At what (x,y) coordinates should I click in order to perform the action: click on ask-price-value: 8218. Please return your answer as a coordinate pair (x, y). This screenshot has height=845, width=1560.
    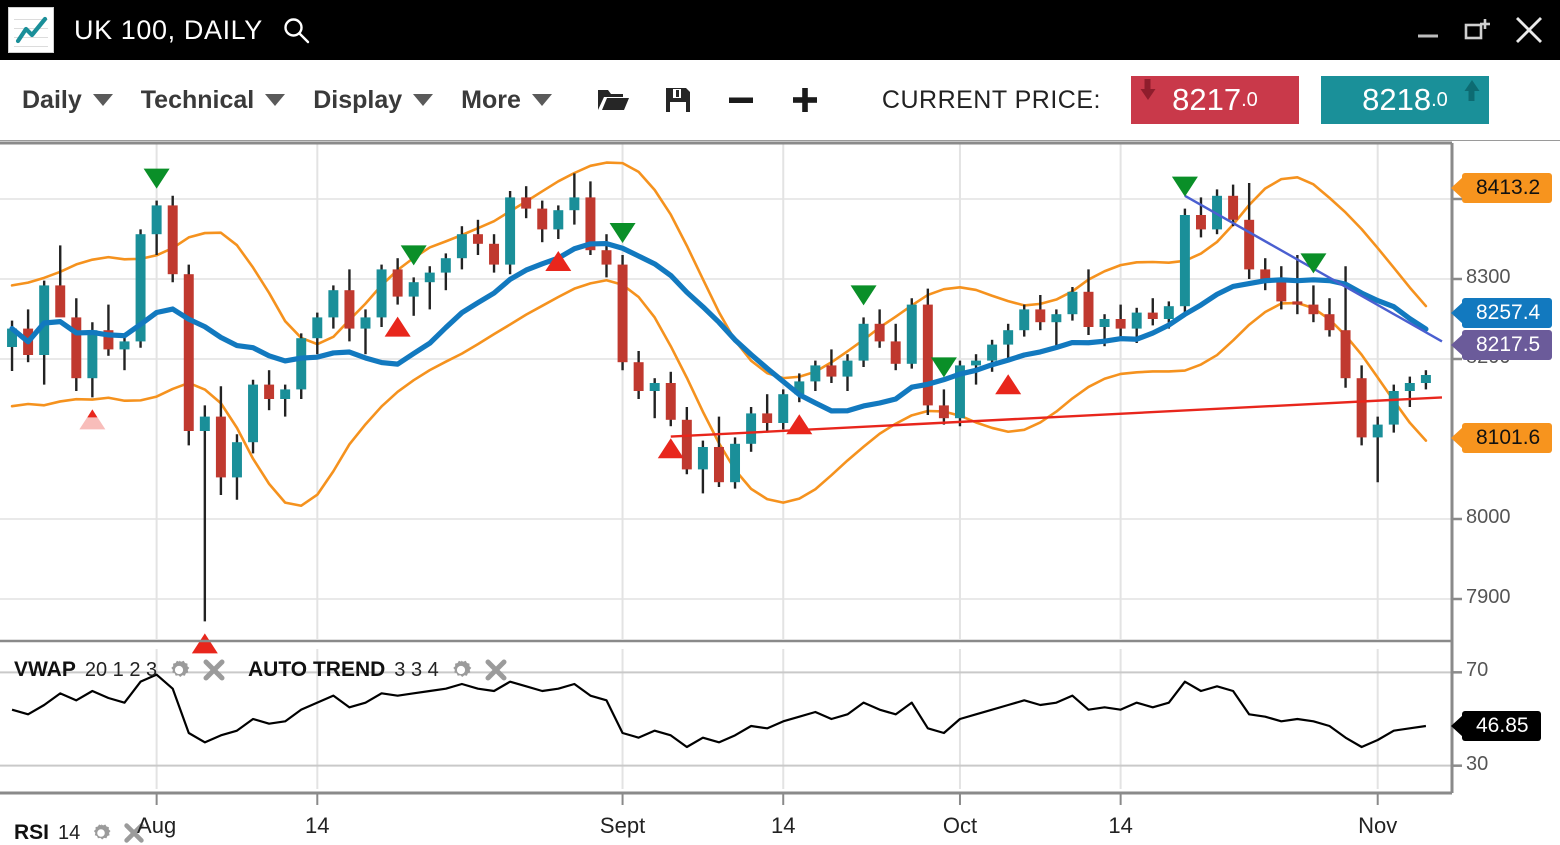
    Looking at the image, I should click on (1397, 99).